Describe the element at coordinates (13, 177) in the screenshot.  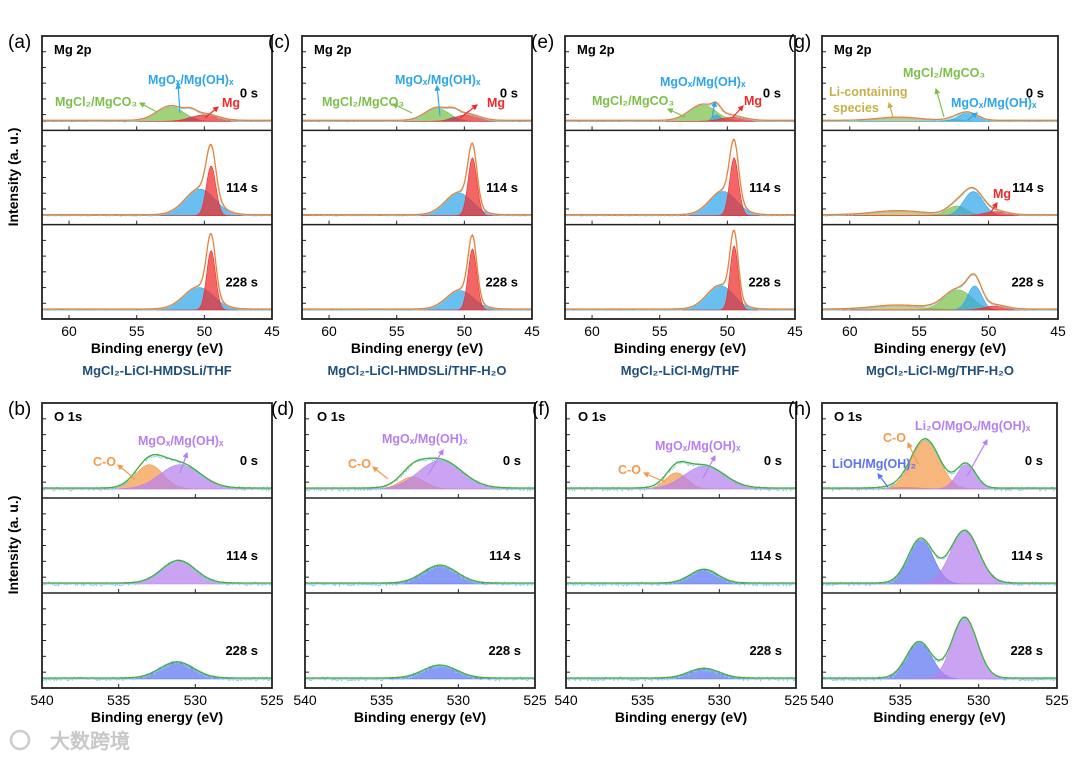
I see `y-axis-label: Intensity (a. u.)` at that location.